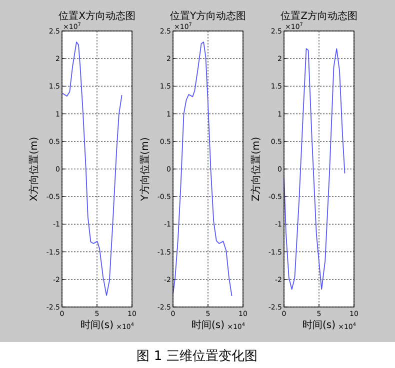  Describe the element at coordinates (34, 169) in the screenshot. I see `y-axis-title: X方向位置(m)` at that location.